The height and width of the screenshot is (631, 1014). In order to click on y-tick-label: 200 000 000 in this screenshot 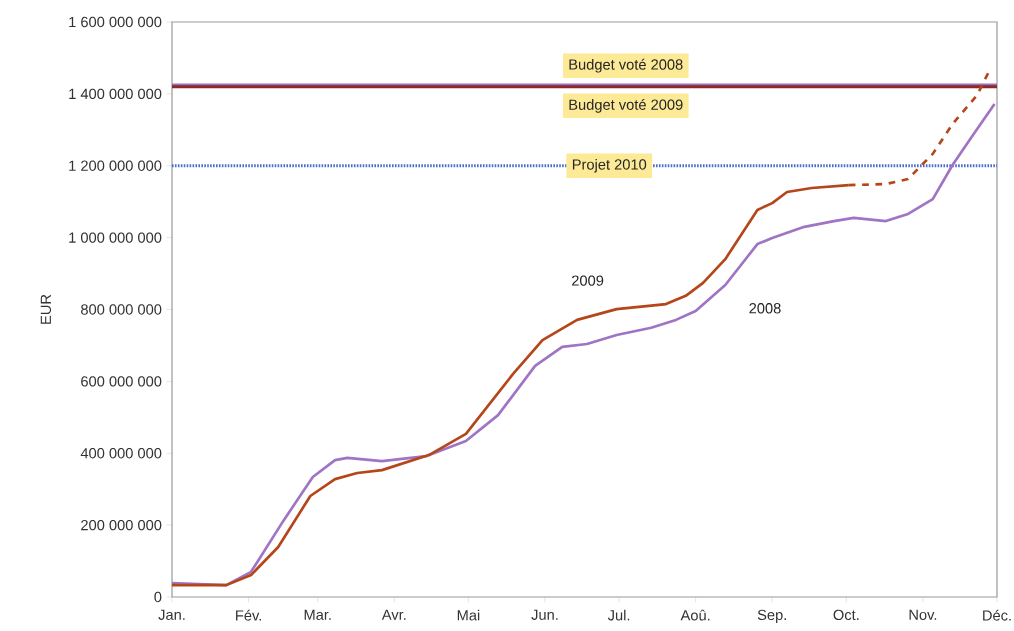, I will do `click(121, 525)`.